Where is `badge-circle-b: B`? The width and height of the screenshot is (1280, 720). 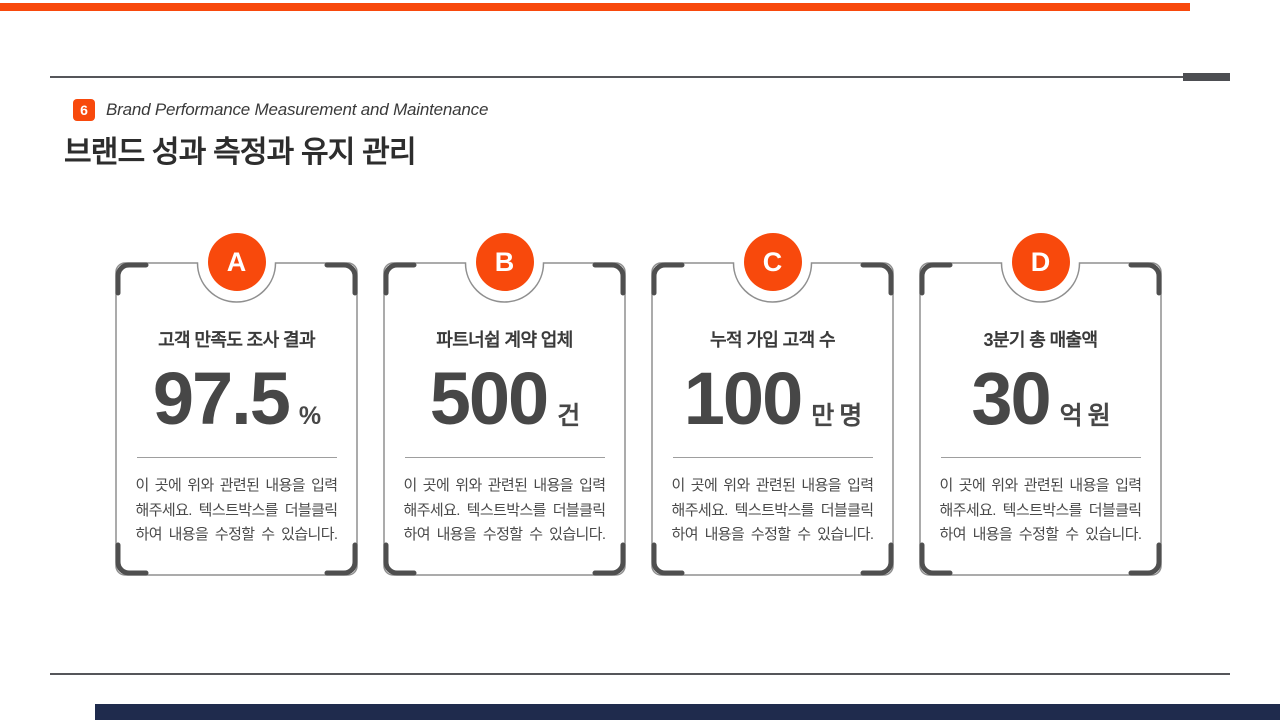
badge-circle-b: B is located at coordinates (504, 262).